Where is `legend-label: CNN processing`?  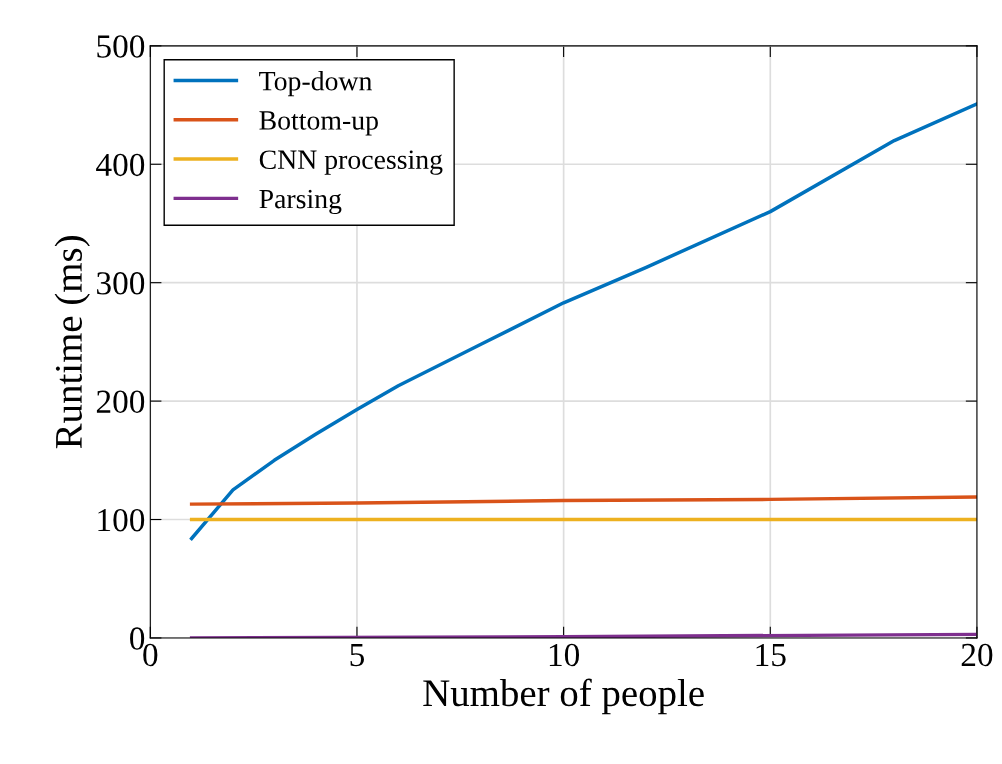 legend-label: CNN processing is located at coordinates (351, 162).